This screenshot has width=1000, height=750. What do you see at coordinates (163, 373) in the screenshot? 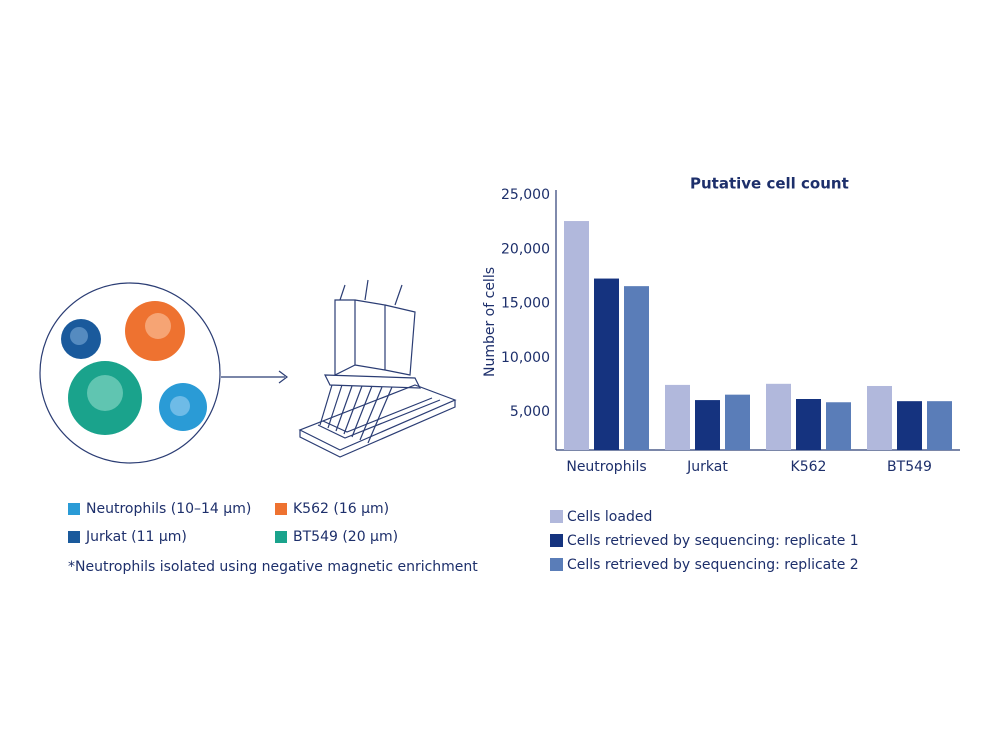
I see `cell-illustration` at bounding box center [163, 373].